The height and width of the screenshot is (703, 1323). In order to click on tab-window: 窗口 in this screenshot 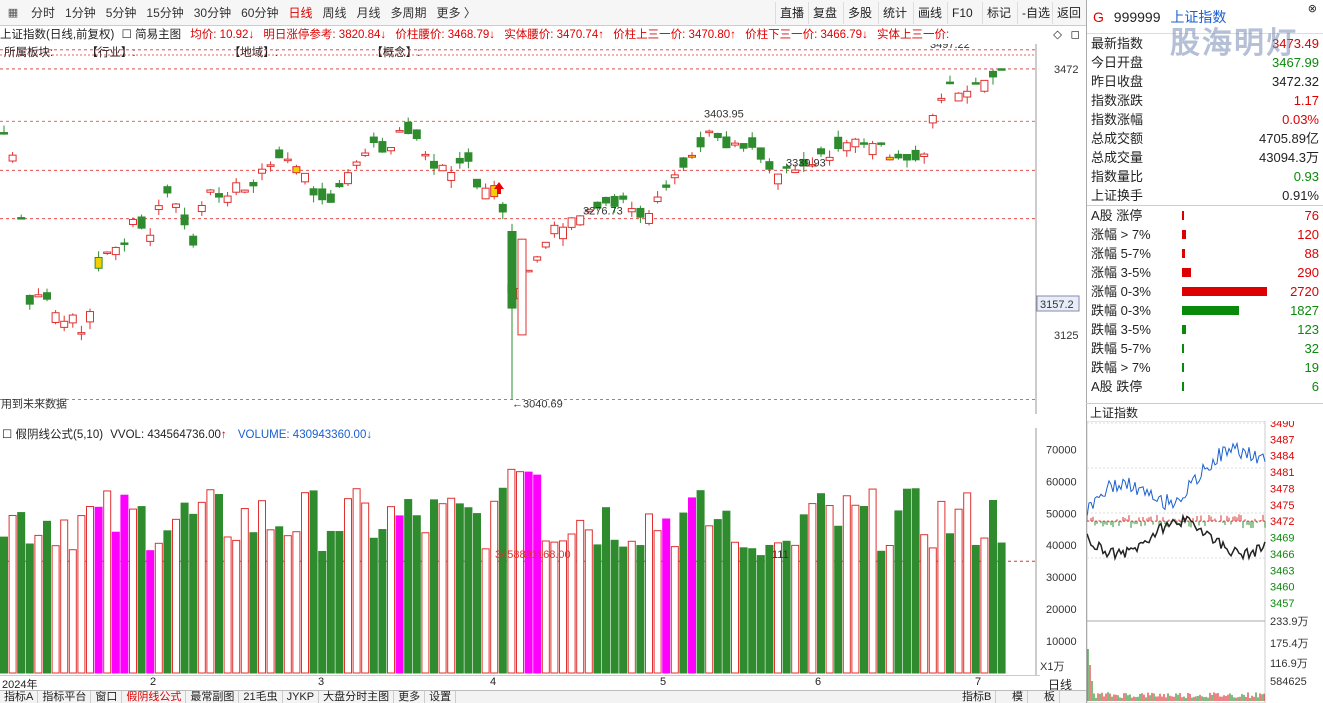, I will do `click(107, 697)`.